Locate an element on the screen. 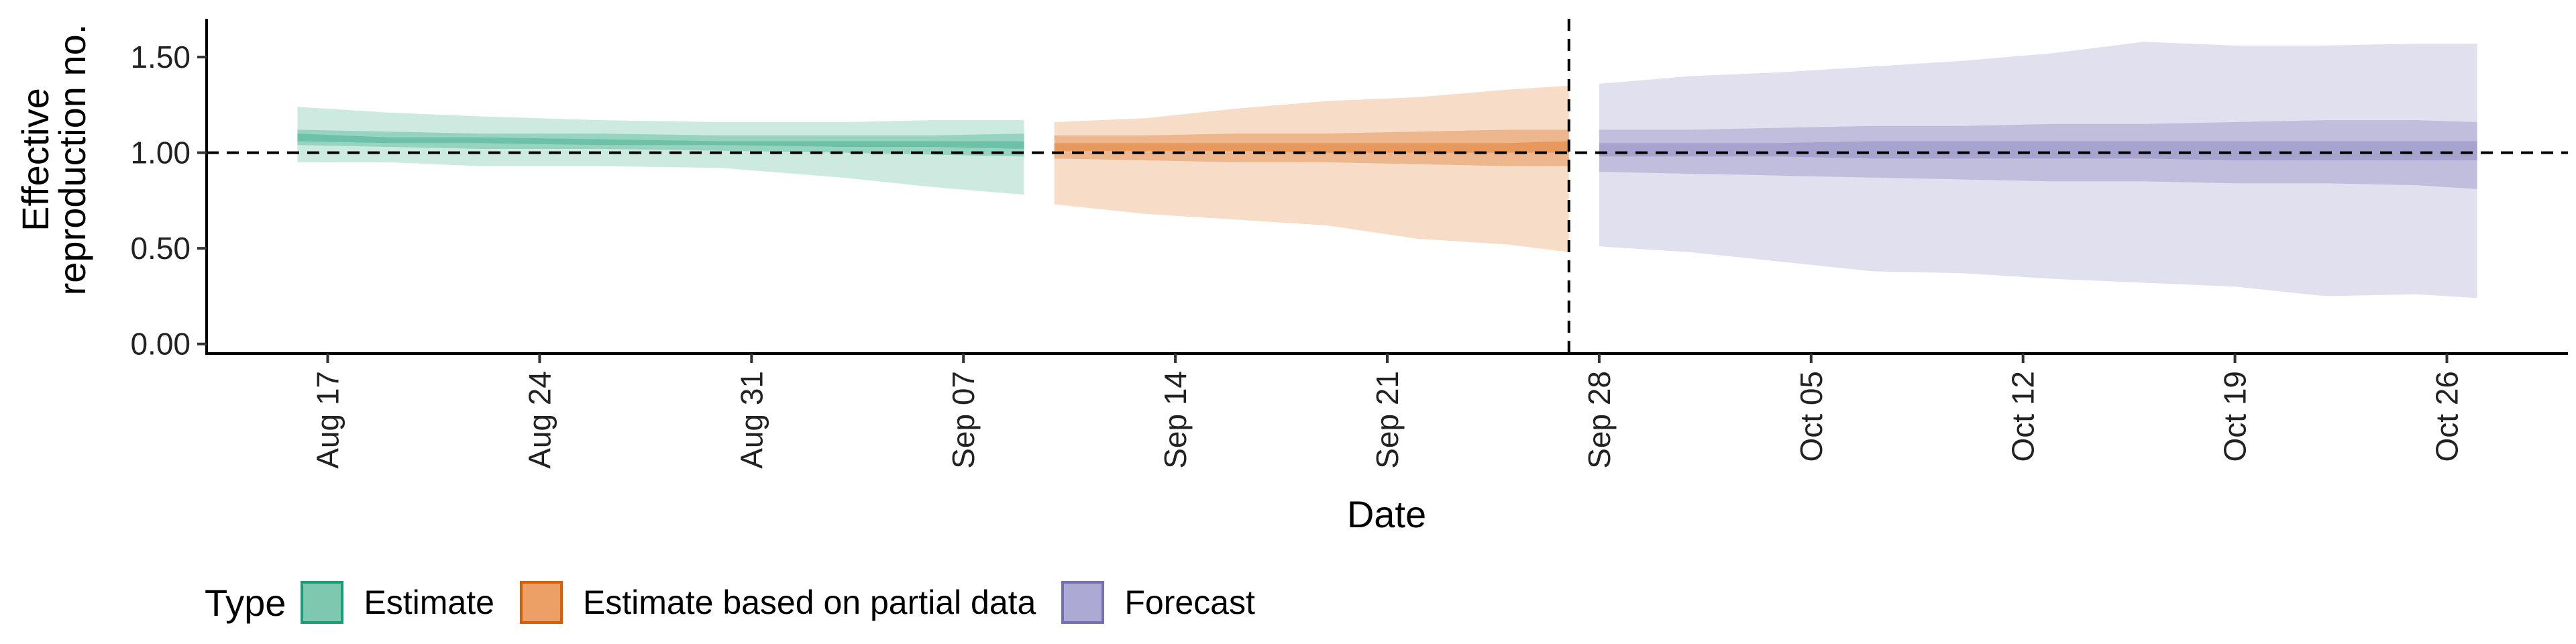 This screenshot has height=644, width=2576. y-tick-label: 1.00 is located at coordinates (160, 153).